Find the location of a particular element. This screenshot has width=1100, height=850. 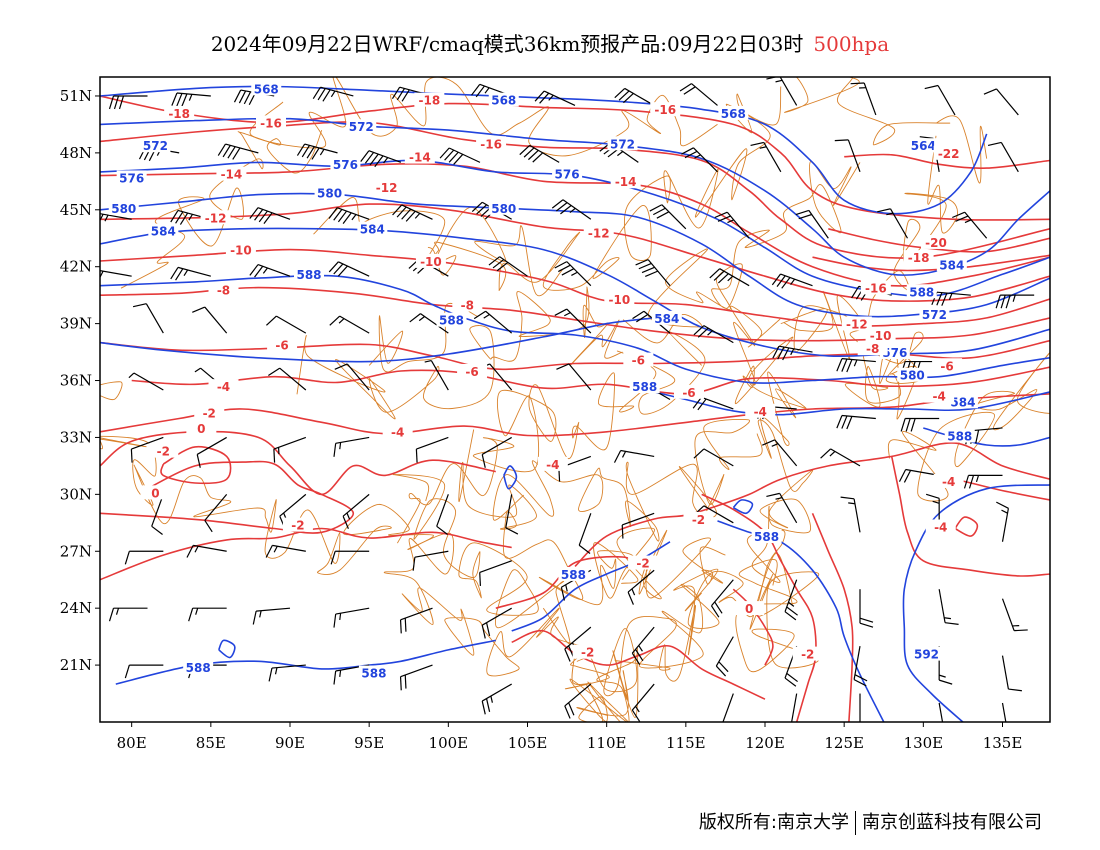

height-contour-line is located at coordinates (743, 507).